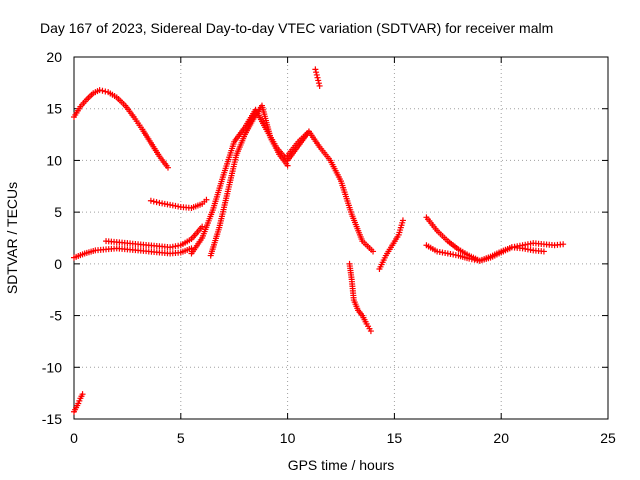 Image resolution: width=640 pixels, height=480 pixels. I want to click on series-arc-negative-dip, so click(360, 297).